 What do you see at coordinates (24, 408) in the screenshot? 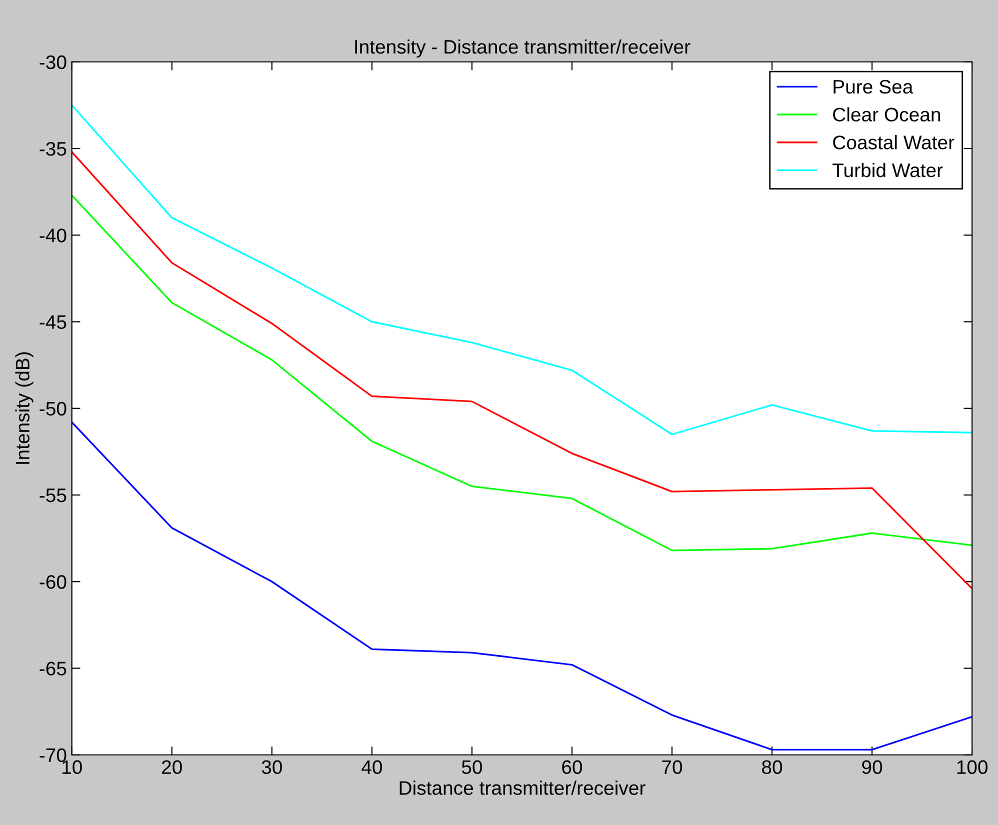
I see `y-axis-title: Intensity (dB)` at bounding box center [24, 408].